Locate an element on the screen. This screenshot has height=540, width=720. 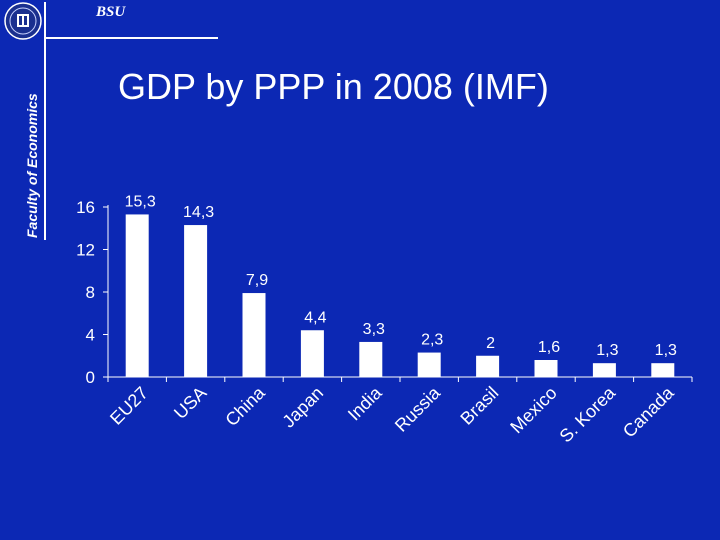
slide-title: GDP by PPP in 2008 (IMF) is located at coordinates (333, 86).